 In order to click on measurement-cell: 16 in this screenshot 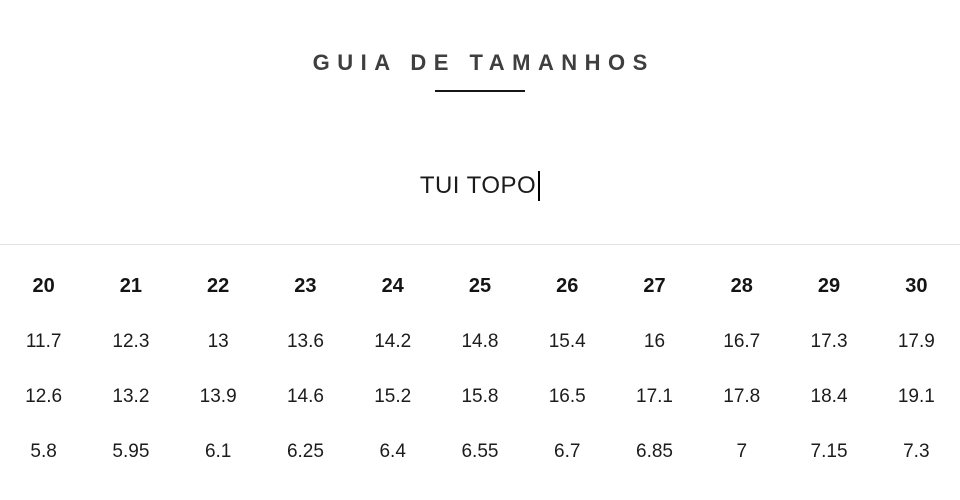, I will do `click(654, 341)`.